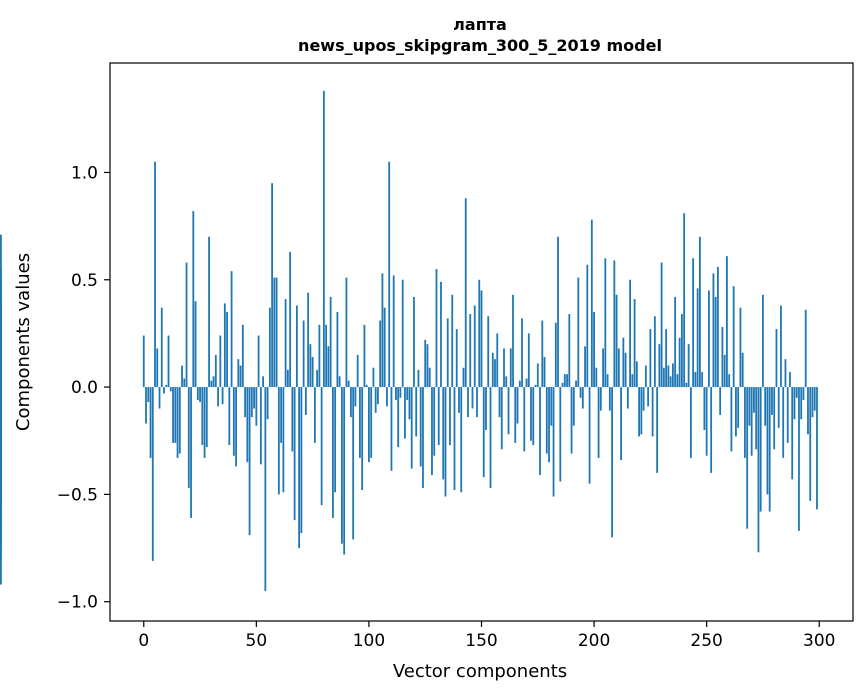 This screenshot has height=696, width=867. Describe the element at coordinates (77, 603) in the screenshot. I see `y-tick-label-0: −1.0` at that location.